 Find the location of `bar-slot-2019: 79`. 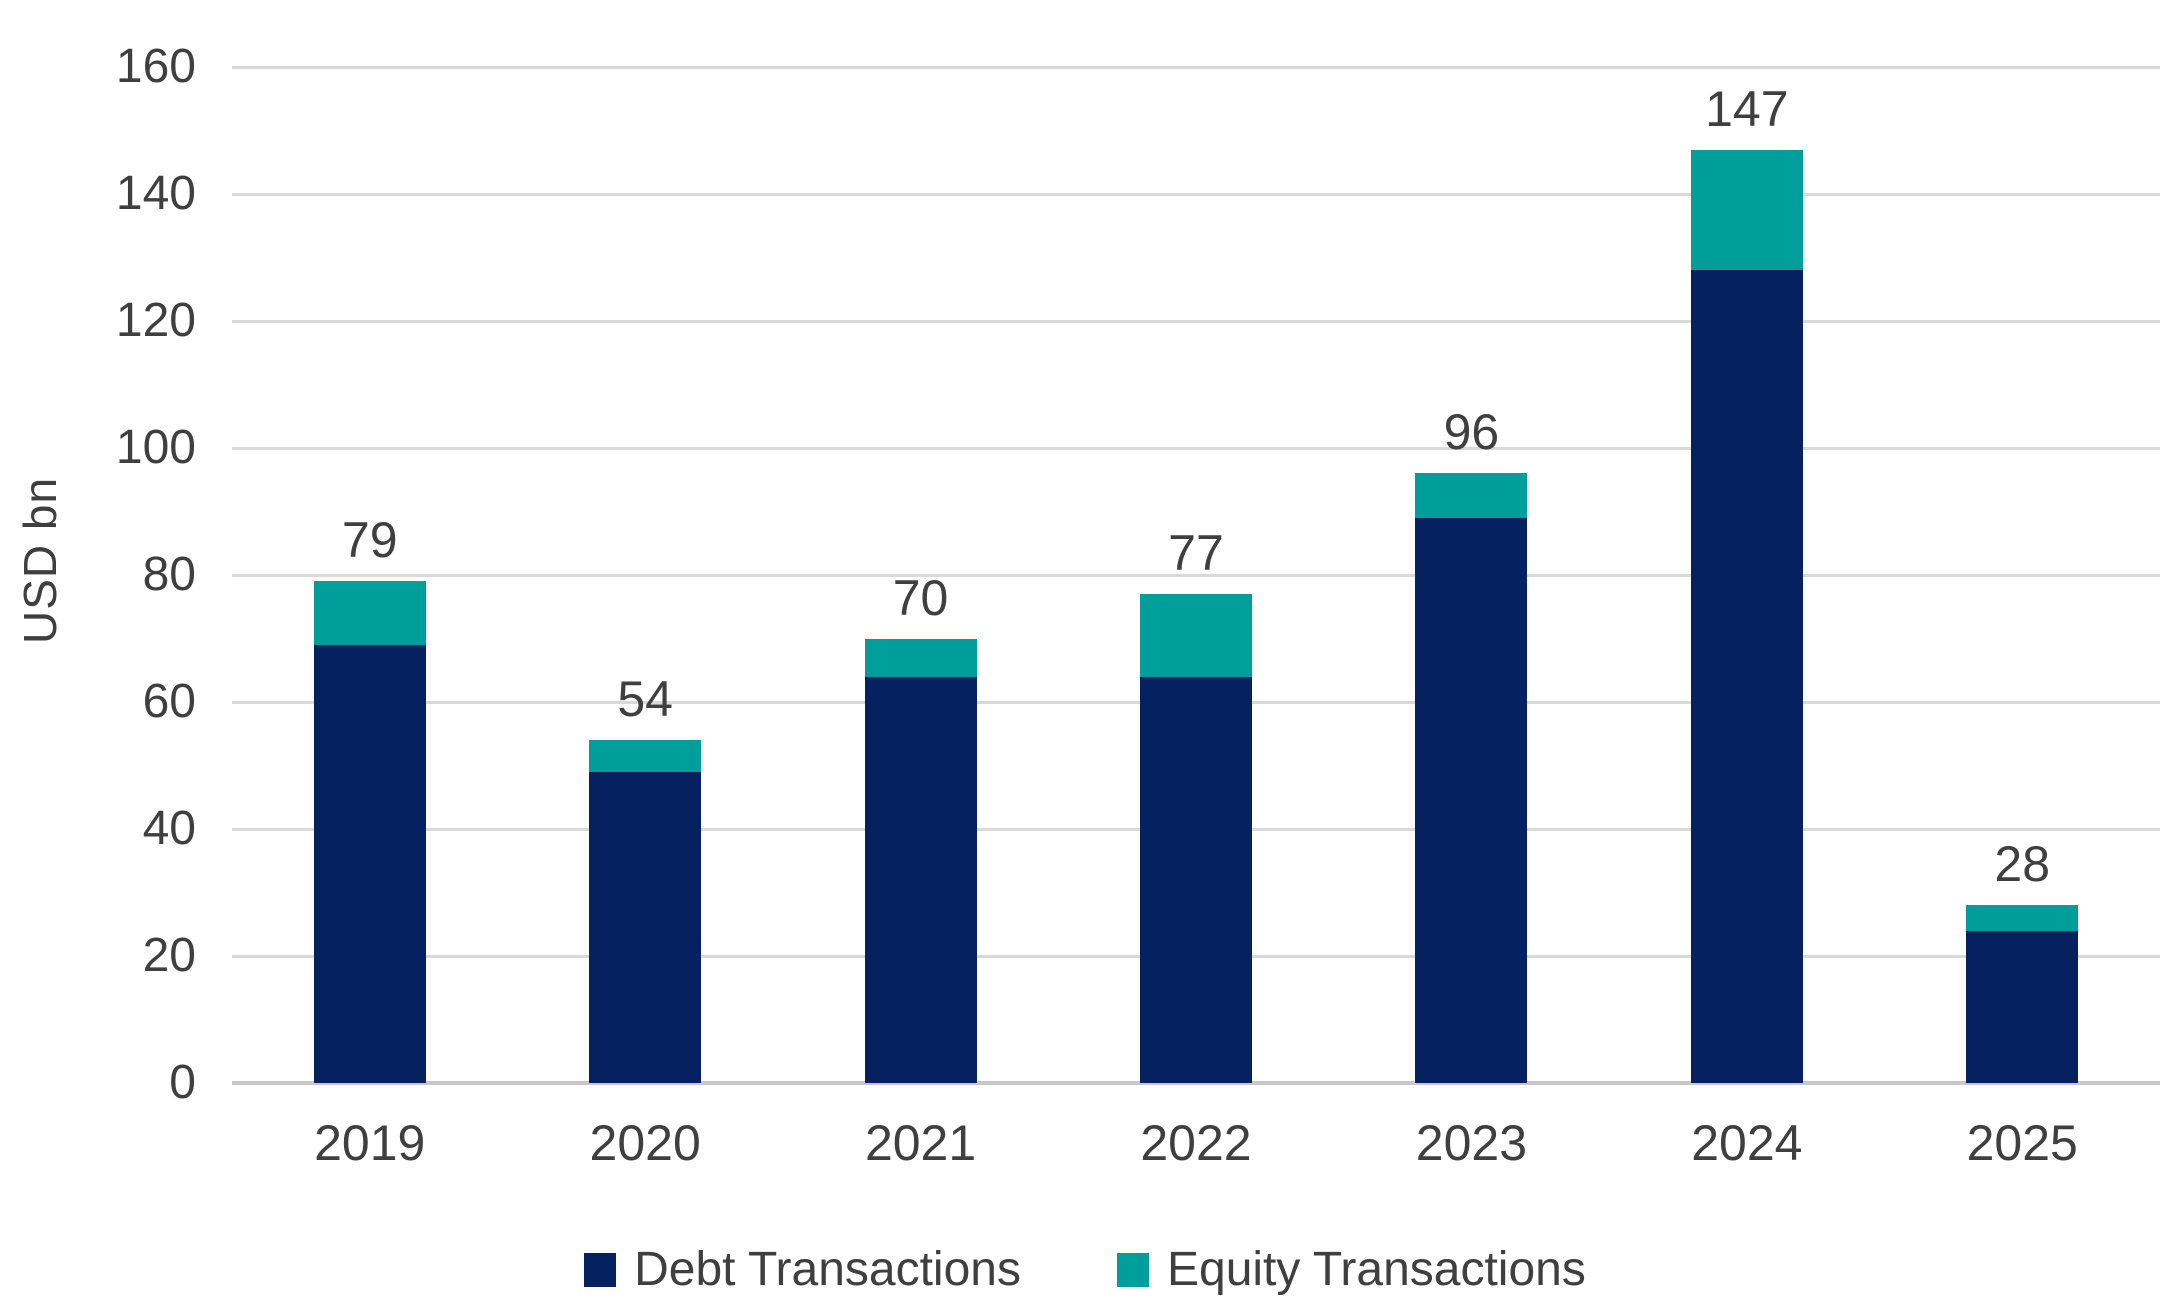

bar-slot-2019: 79 is located at coordinates (369, 575).